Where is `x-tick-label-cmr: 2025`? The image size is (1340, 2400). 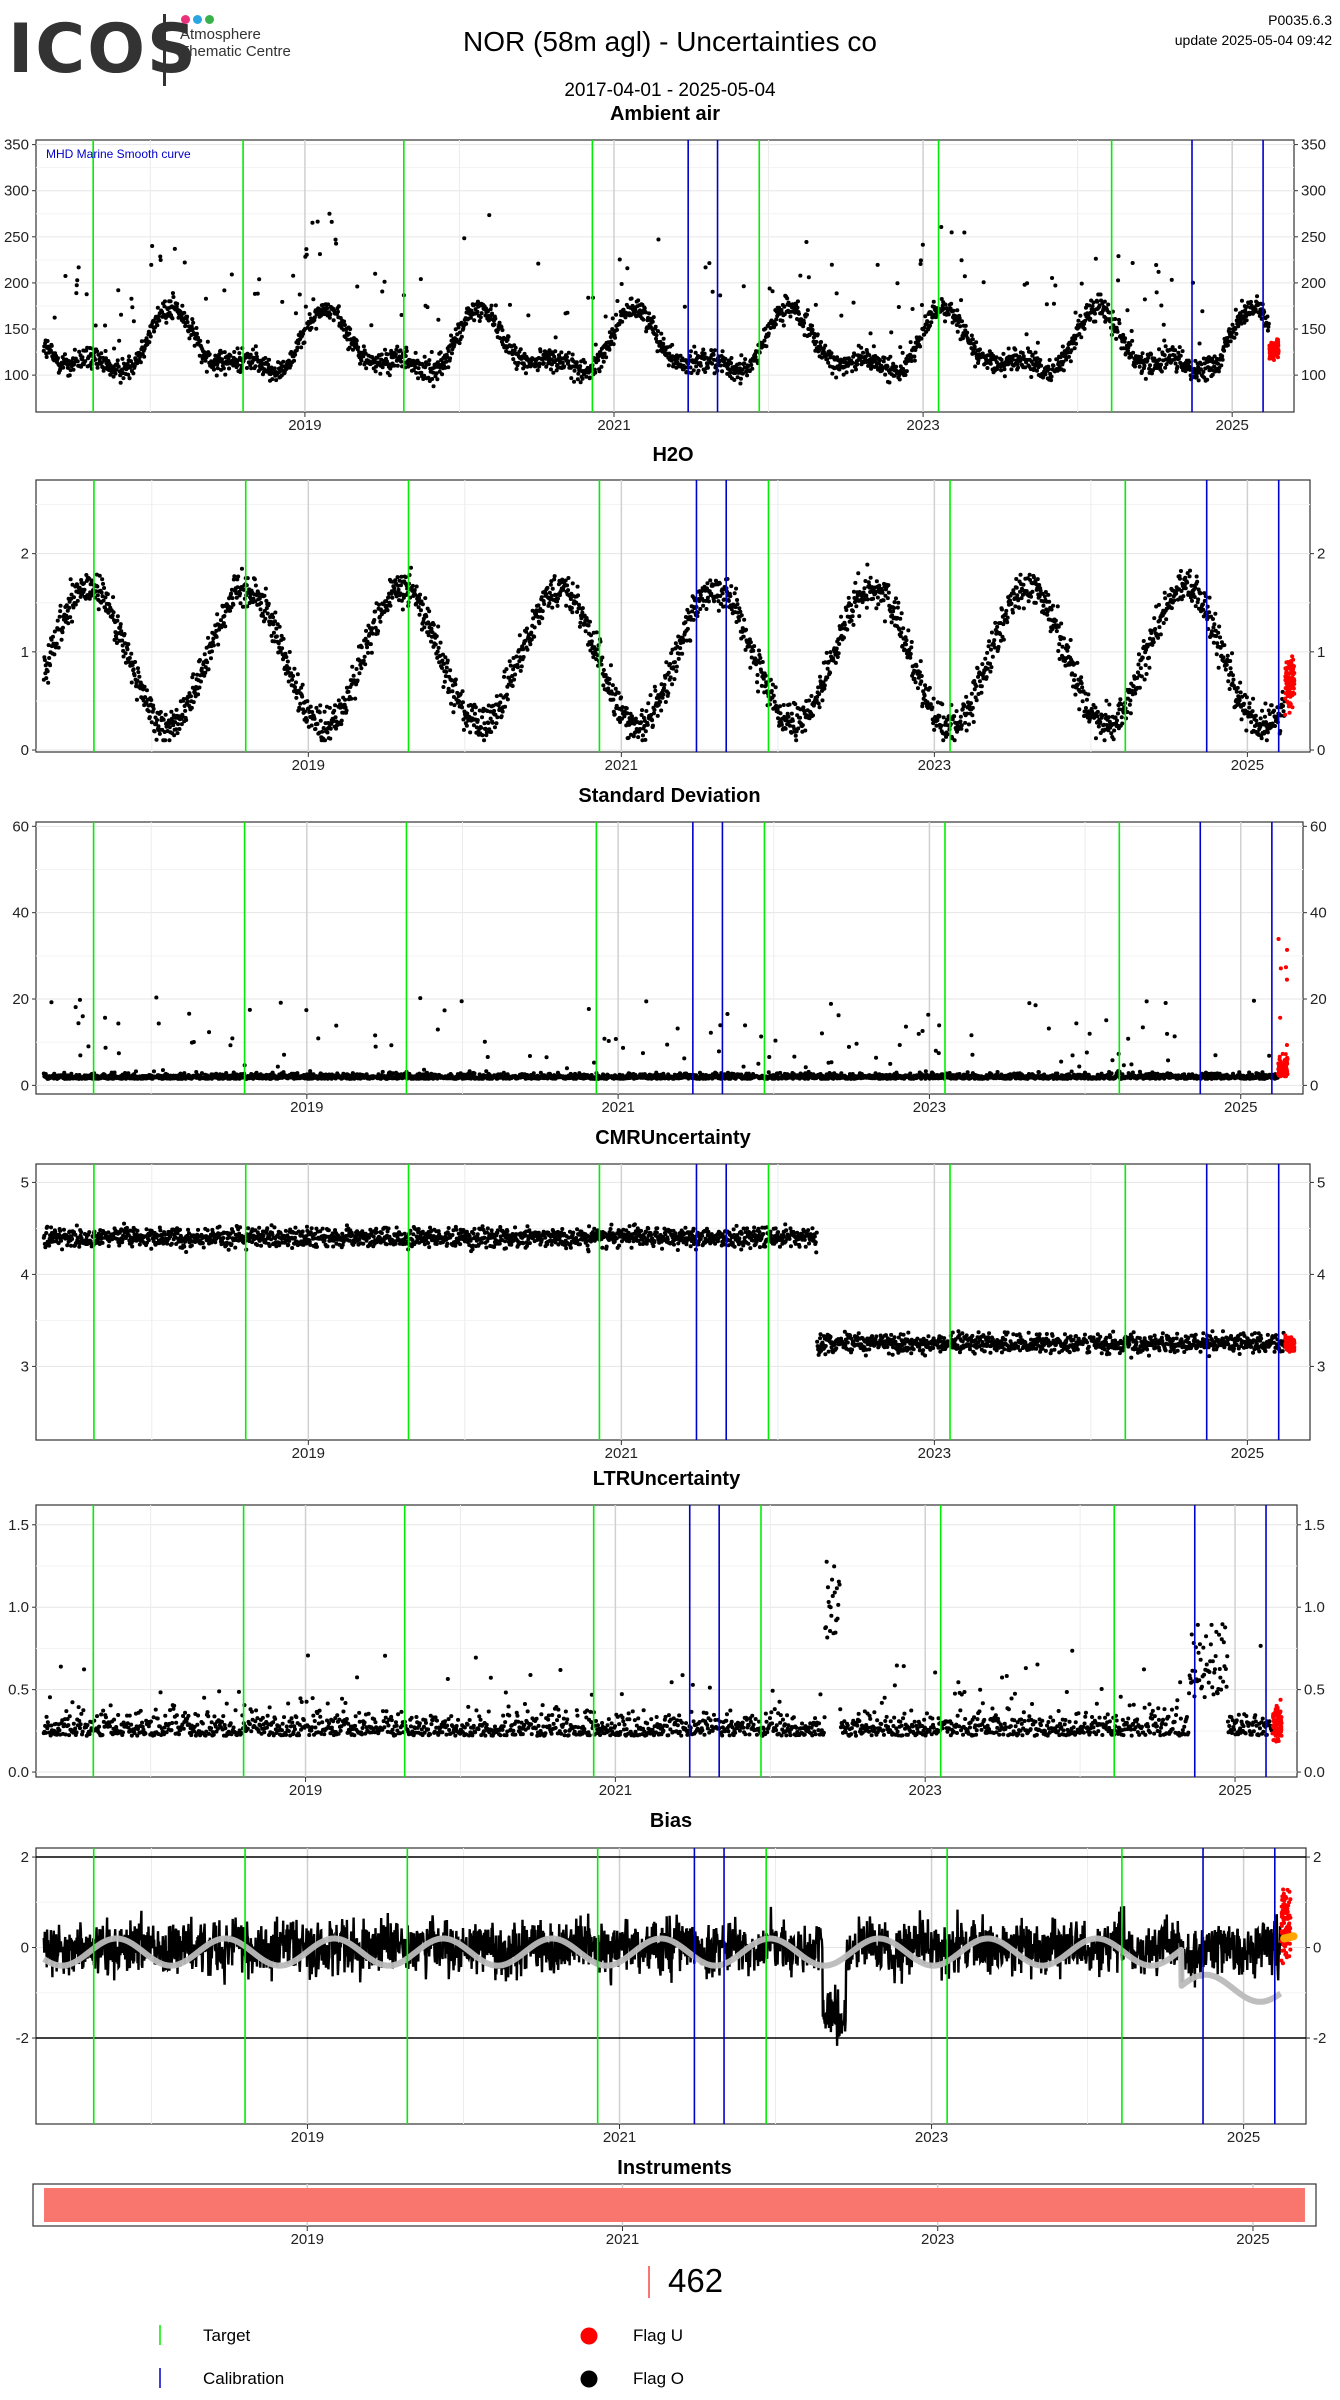
x-tick-label-cmr: 2025 is located at coordinates (1247, 1453).